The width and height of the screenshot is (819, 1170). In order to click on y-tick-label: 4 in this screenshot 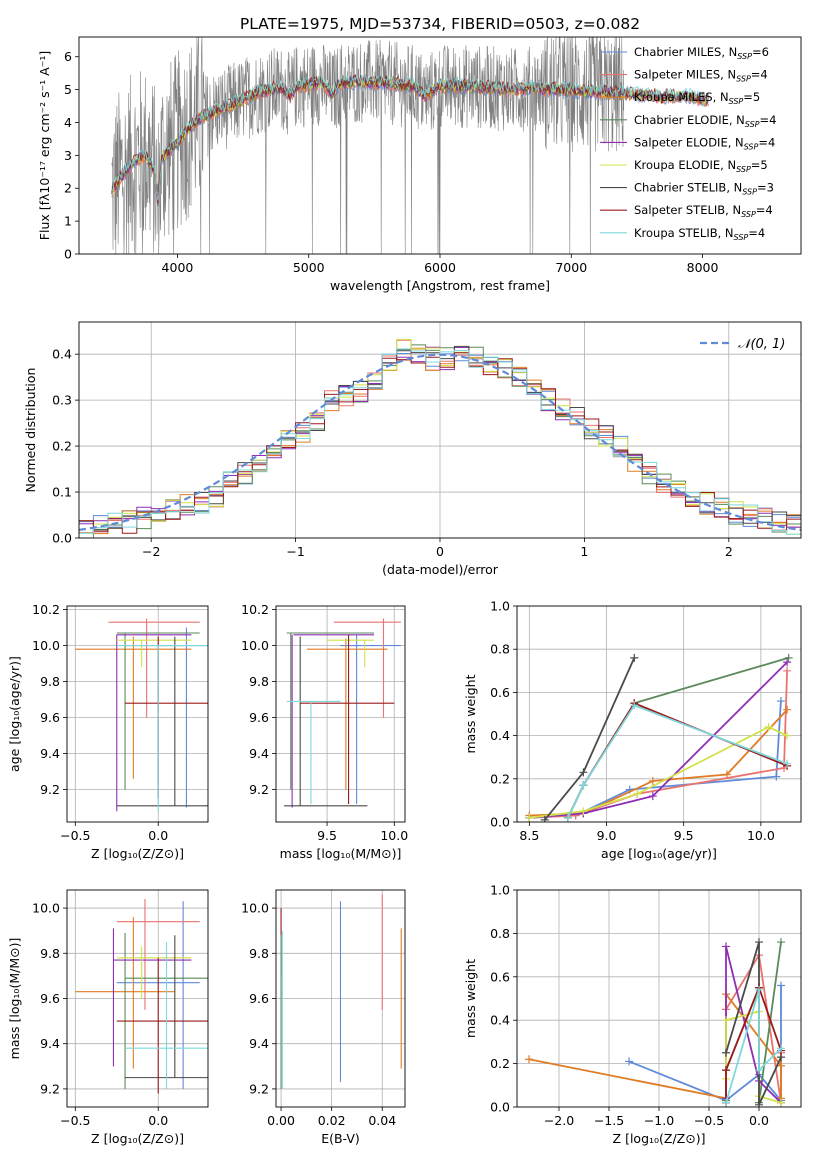, I will do `click(68, 122)`.